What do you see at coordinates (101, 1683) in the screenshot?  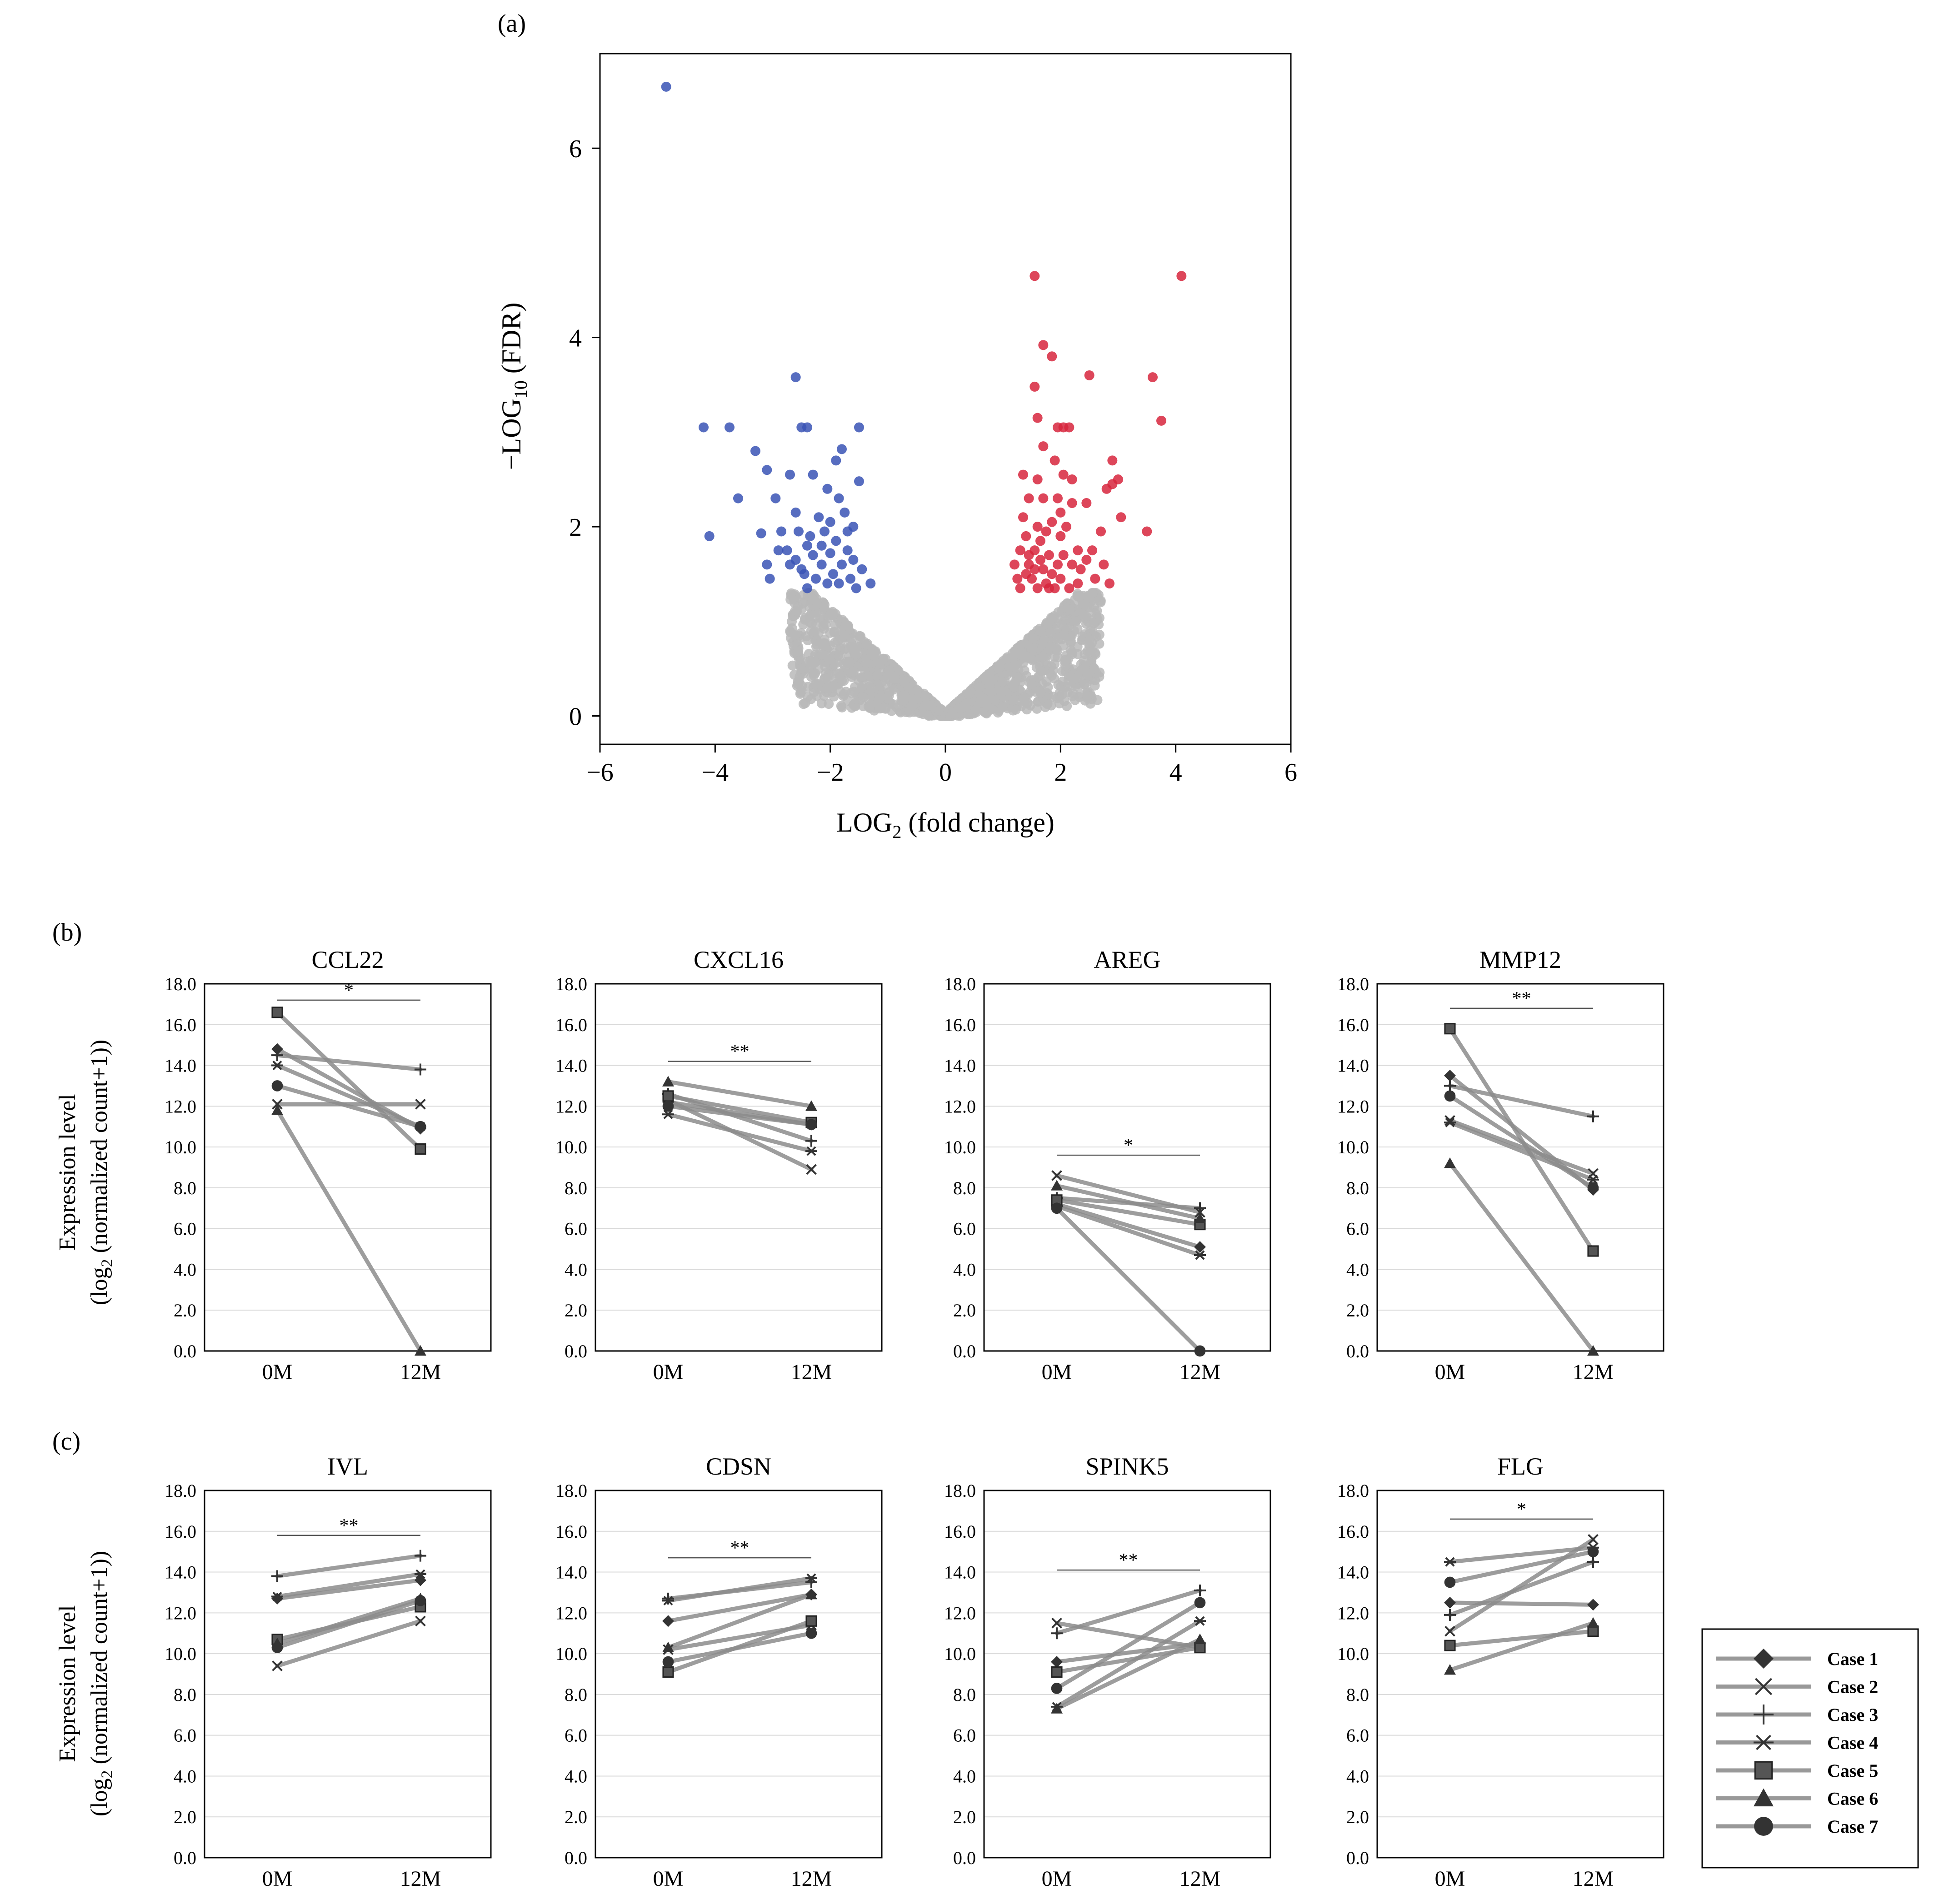 I see `row-c-y-axis-label-2: (log2 (normalized count+1))` at bounding box center [101, 1683].